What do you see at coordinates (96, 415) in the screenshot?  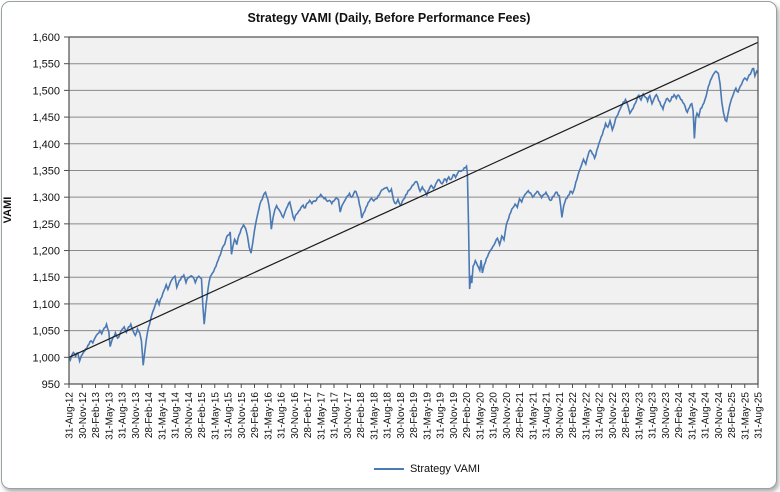 I see `x-tick-label: 28-Feb-13` at bounding box center [96, 415].